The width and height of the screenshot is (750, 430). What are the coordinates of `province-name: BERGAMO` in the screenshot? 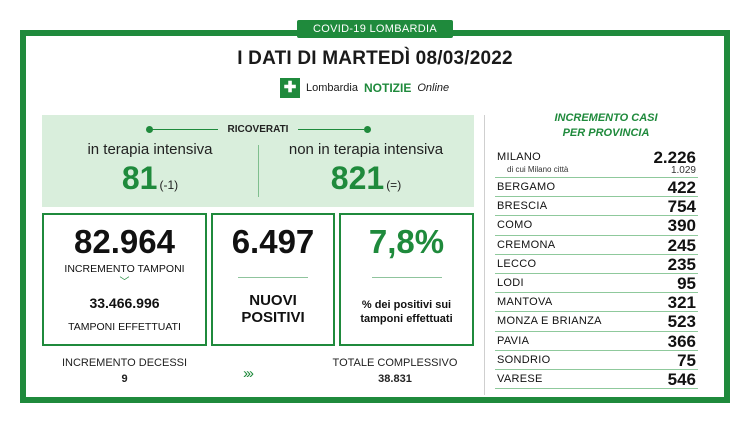 It's located at (526, 187).